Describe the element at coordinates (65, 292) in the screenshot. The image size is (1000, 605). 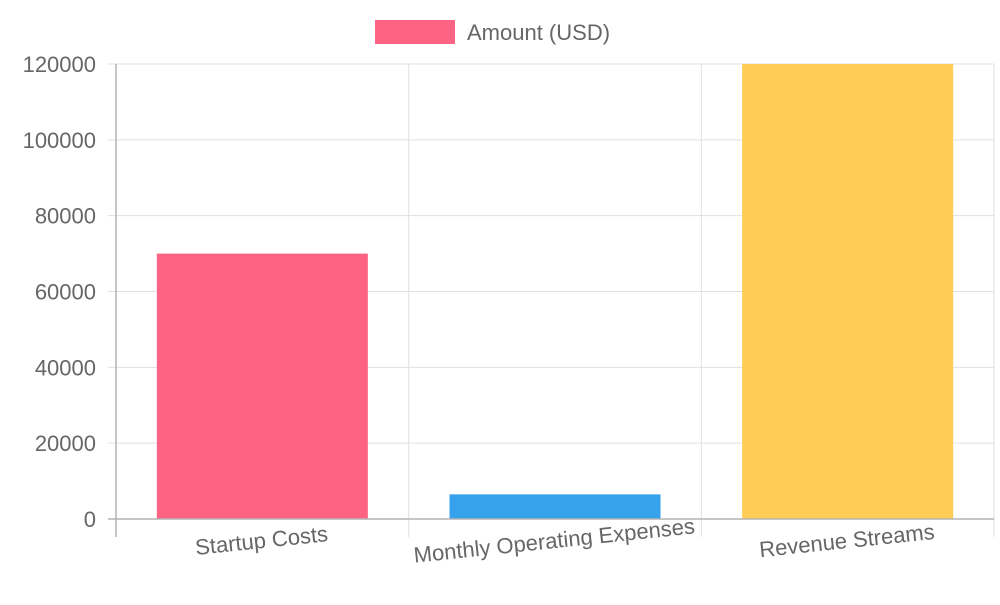
I see `y-tick-label: 60000` at that location.